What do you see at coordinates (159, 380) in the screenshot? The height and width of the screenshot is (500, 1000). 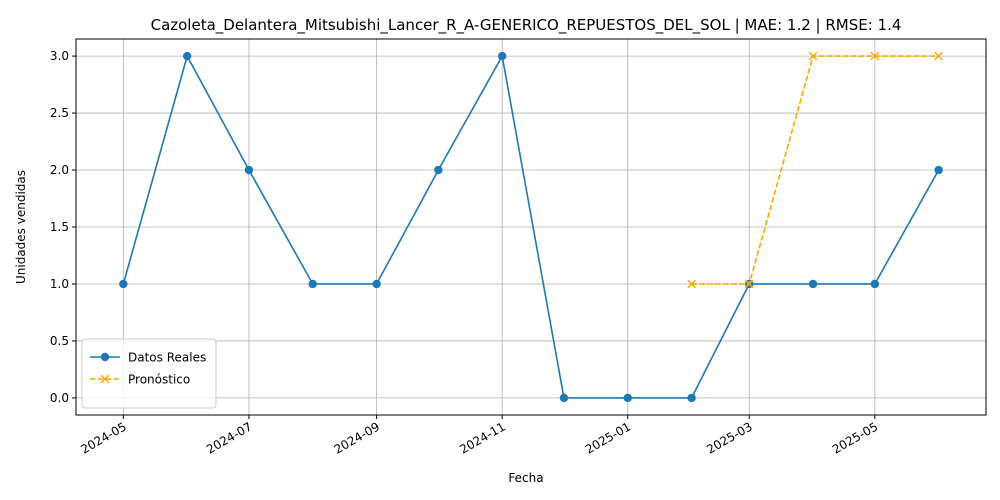 I see `legend-label: Pronóstico` at bounding box center [159, 380].